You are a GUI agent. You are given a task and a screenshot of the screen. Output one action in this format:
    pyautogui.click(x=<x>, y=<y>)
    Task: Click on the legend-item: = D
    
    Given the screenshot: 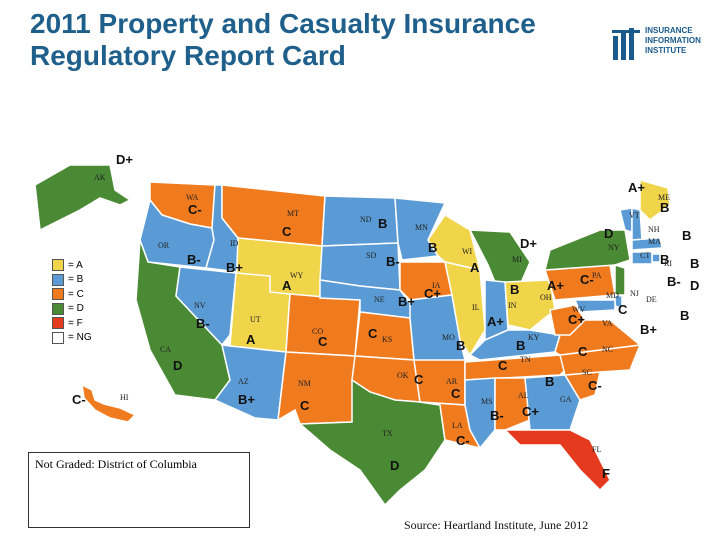 What is the action you would take?
    pyautogui.click(x=72, y=309)
    